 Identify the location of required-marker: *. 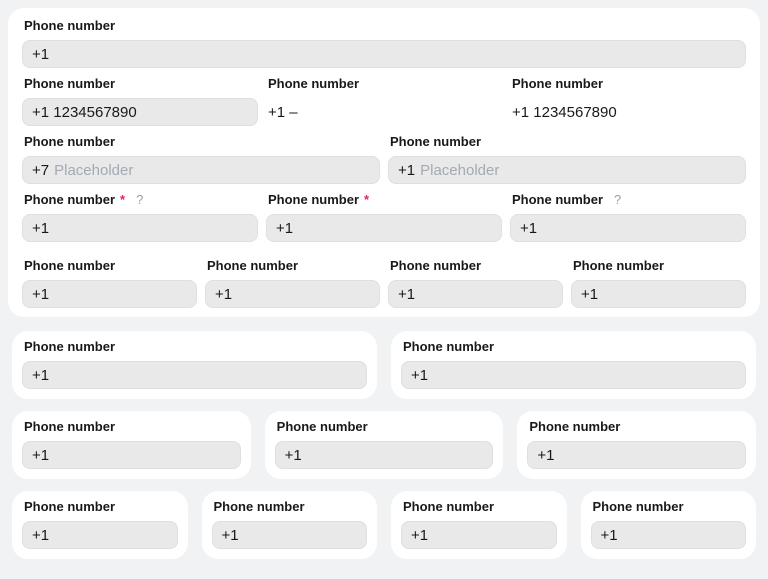
(123, 199).